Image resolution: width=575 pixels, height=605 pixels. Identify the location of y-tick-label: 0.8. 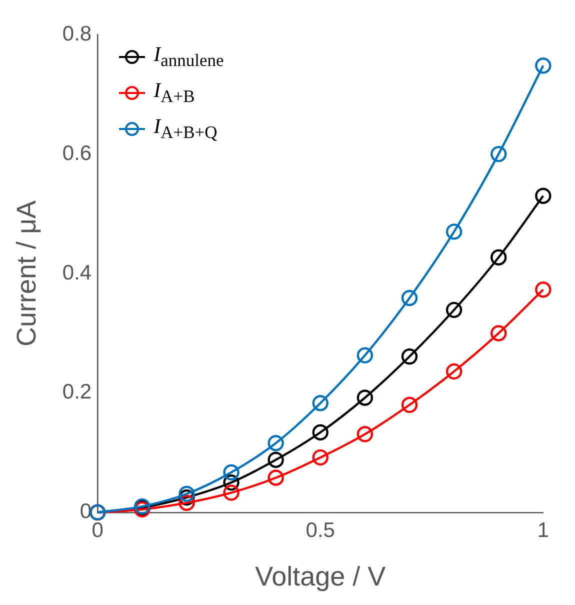
(77, 34).